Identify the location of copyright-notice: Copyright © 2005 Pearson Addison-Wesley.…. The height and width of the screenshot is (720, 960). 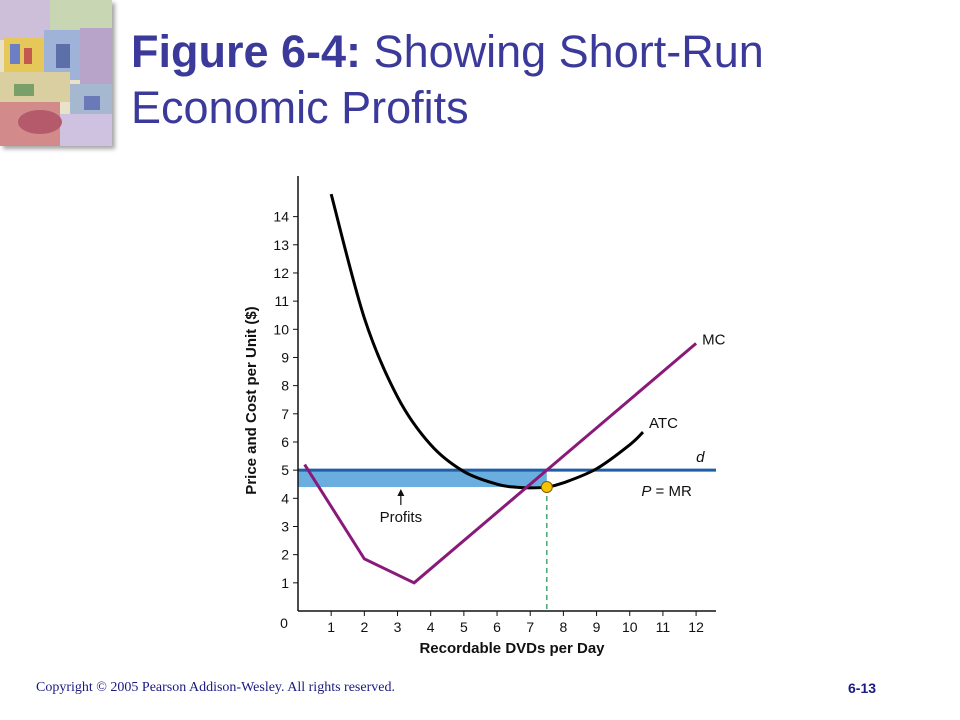
(215, 687).